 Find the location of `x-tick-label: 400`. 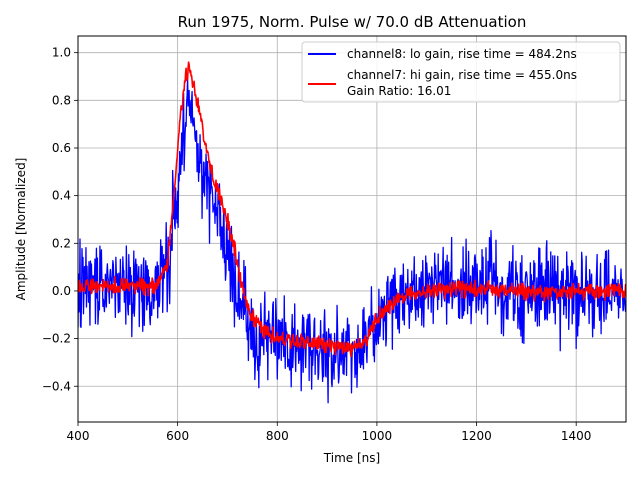

x-tick-label: 400 is located at coordinates (78, 436).